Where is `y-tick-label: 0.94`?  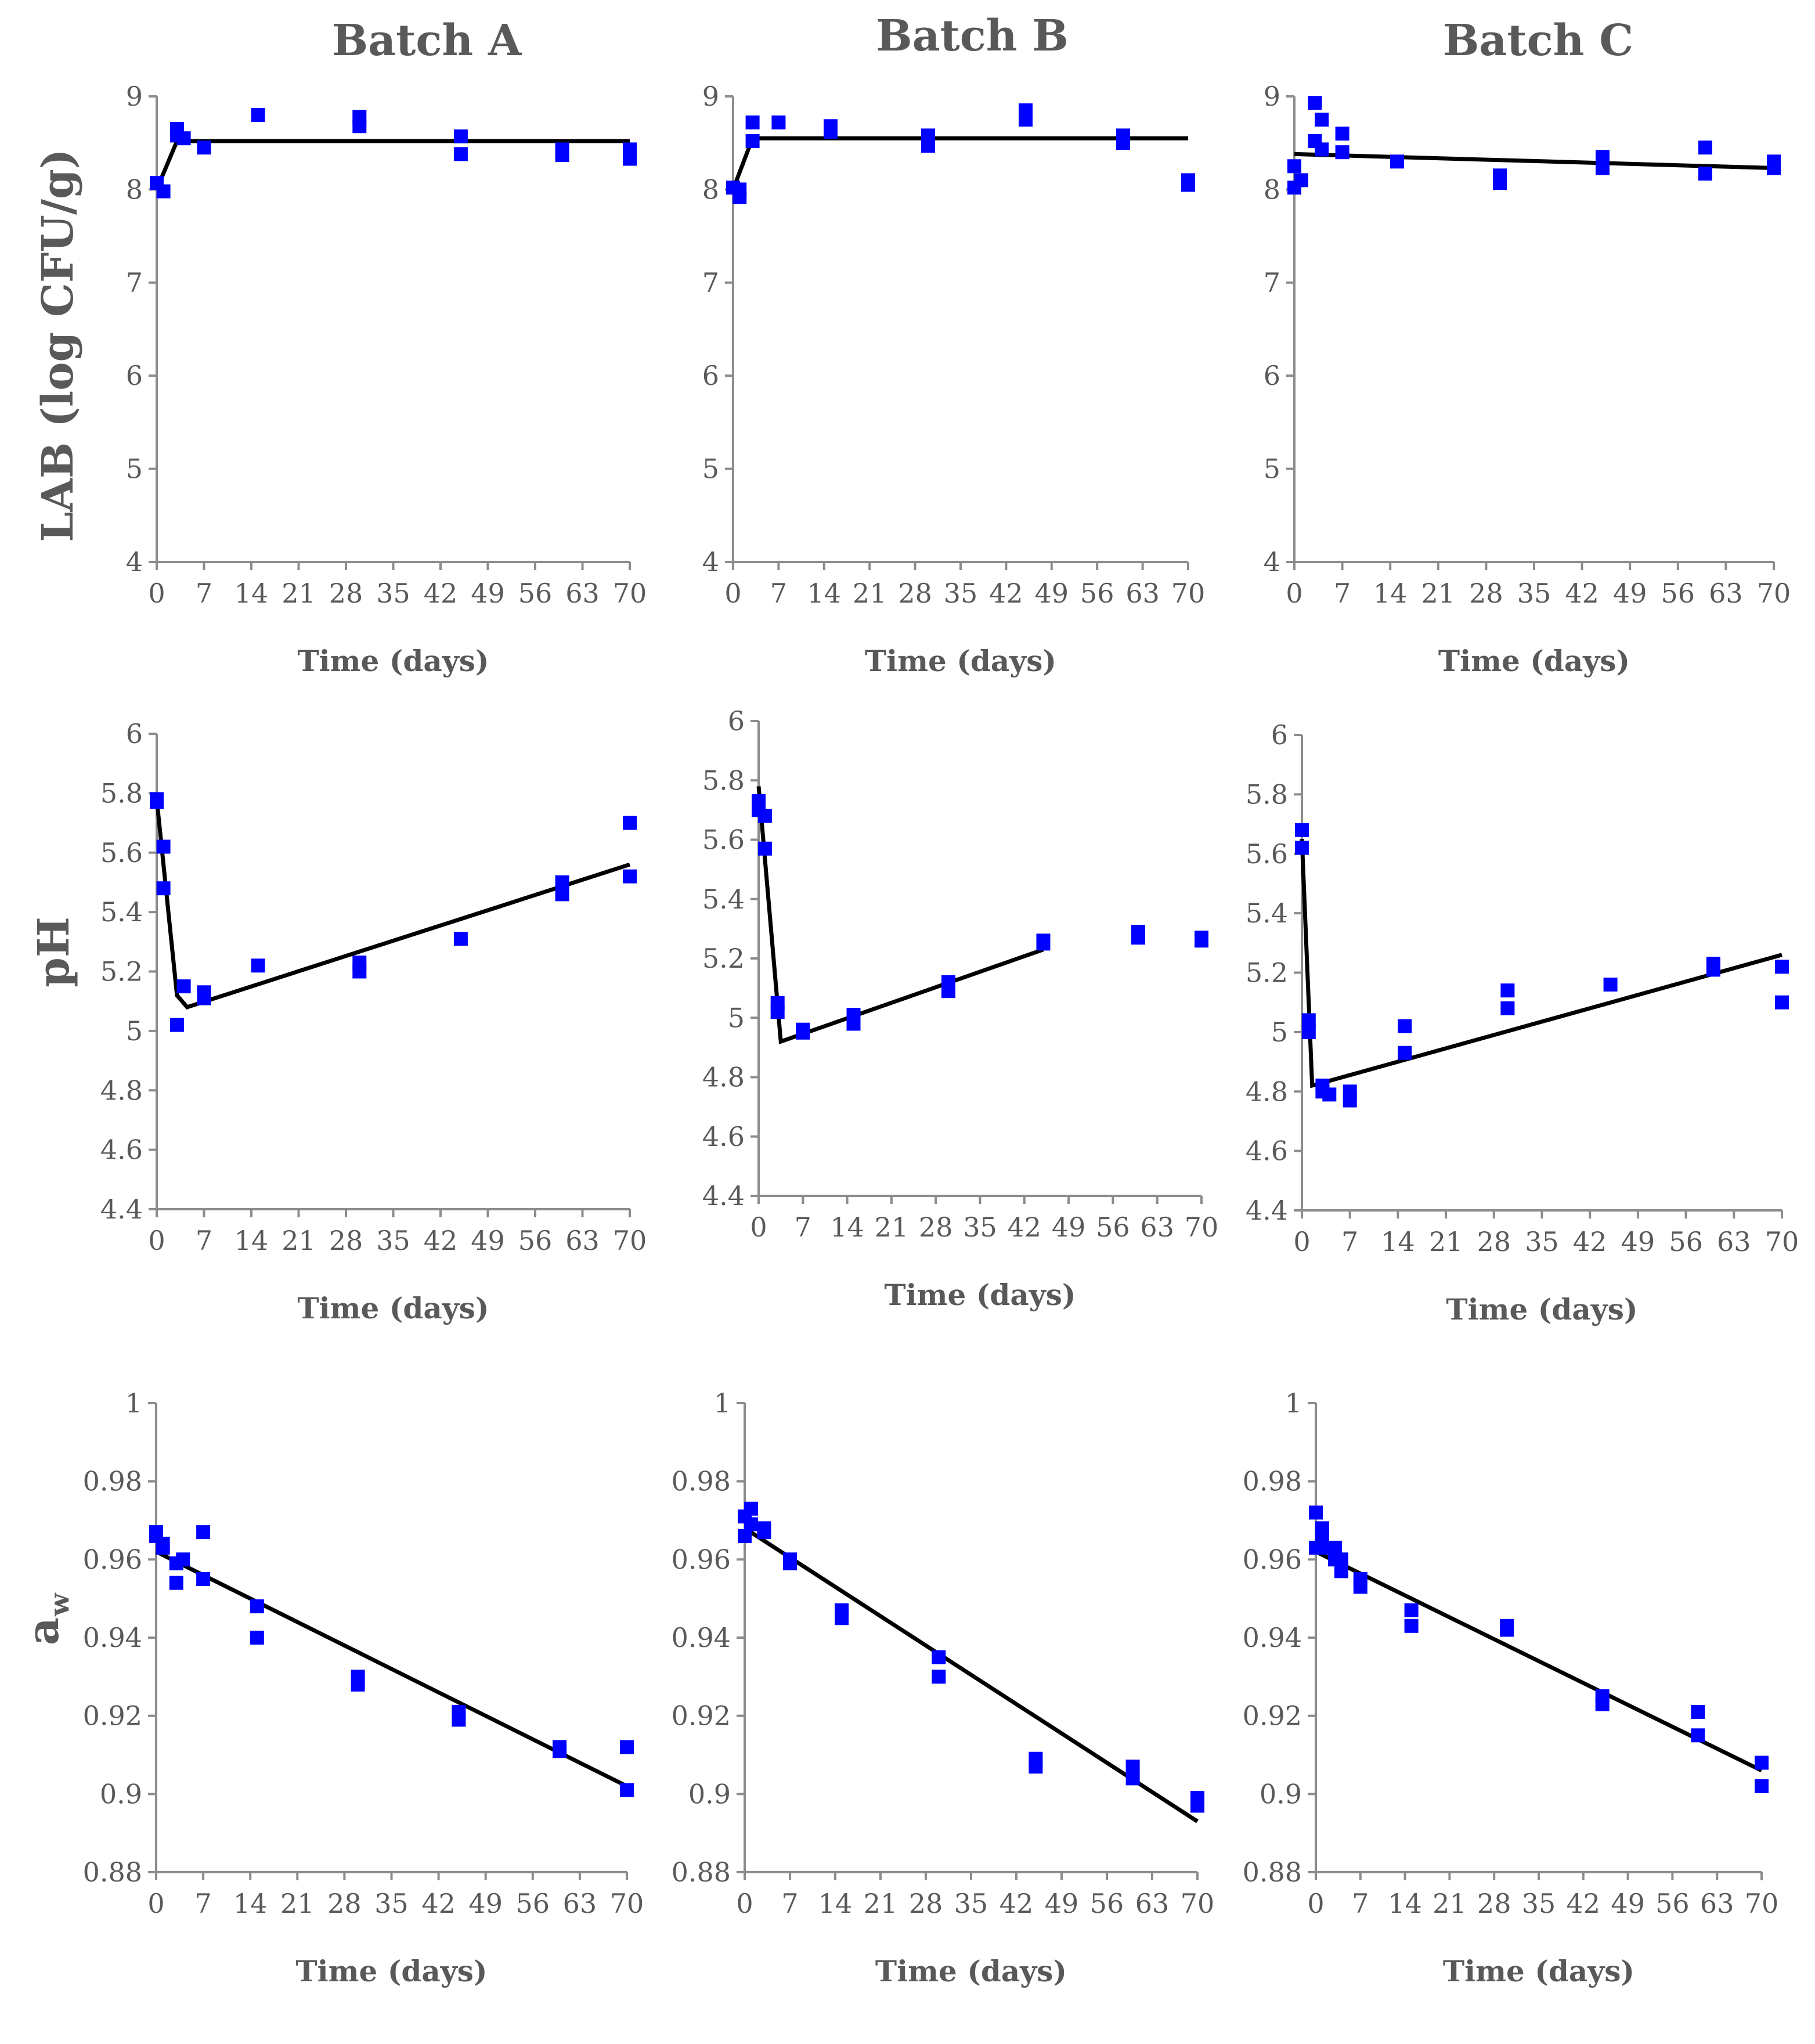
y-tick-label: 0.94 is located at coordinates (701, 1637).